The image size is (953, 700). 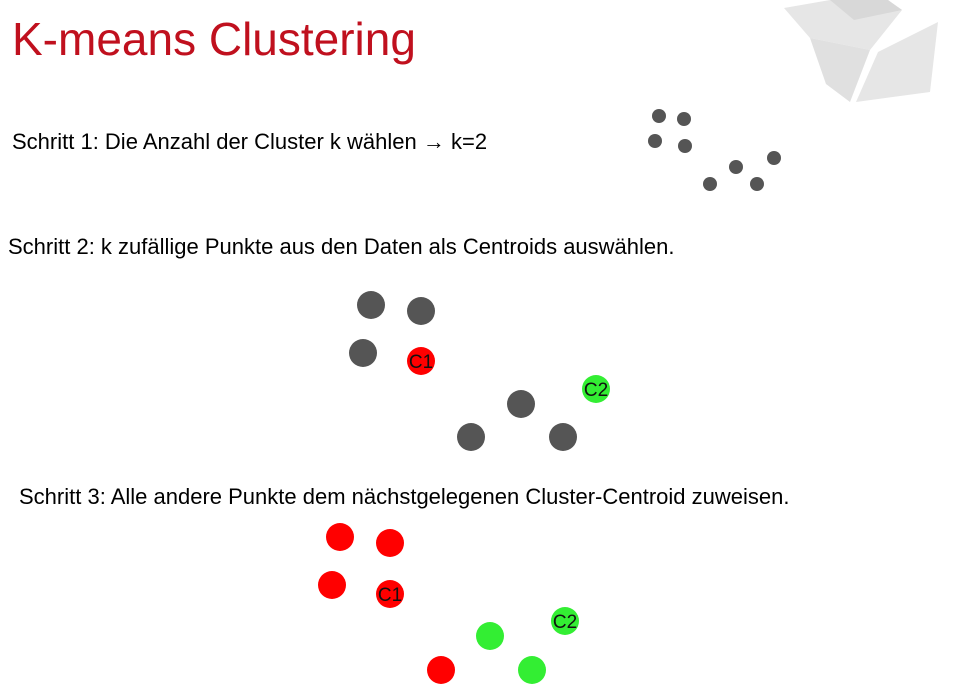 What do you see at coordinates (861, 51) in the screenshot?
I see `logo-icon` at bounding box center [861, 51].